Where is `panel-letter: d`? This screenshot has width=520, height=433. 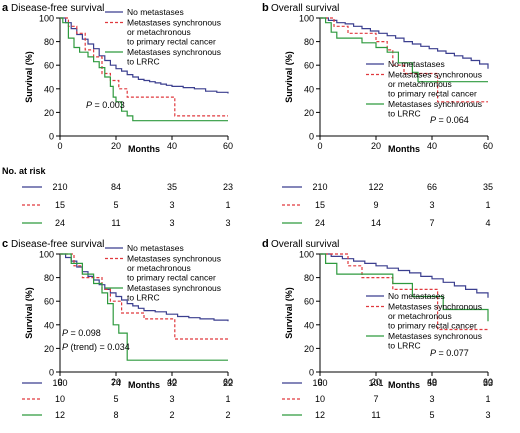 panel-letter: d is located at coordinates (265, 244).